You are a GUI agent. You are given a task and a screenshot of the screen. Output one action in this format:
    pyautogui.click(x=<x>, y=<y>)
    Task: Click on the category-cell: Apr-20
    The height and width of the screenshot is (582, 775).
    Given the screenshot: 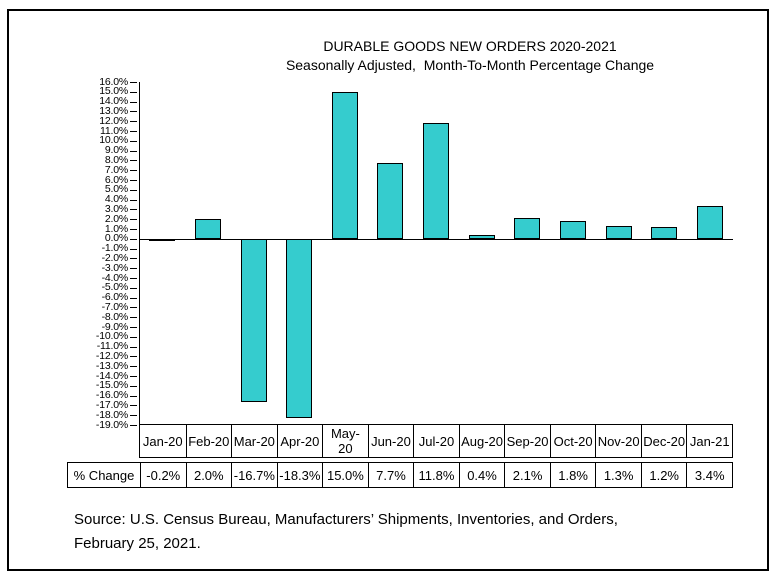 What is the action you would take?
    pyautogui.click(x=299, y=441)
    